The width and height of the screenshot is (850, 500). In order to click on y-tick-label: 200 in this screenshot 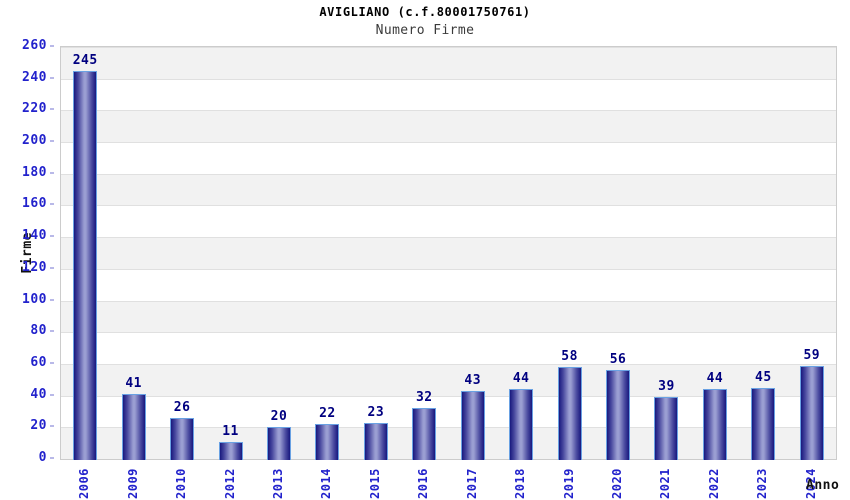, I will do `click(34, 141)`.